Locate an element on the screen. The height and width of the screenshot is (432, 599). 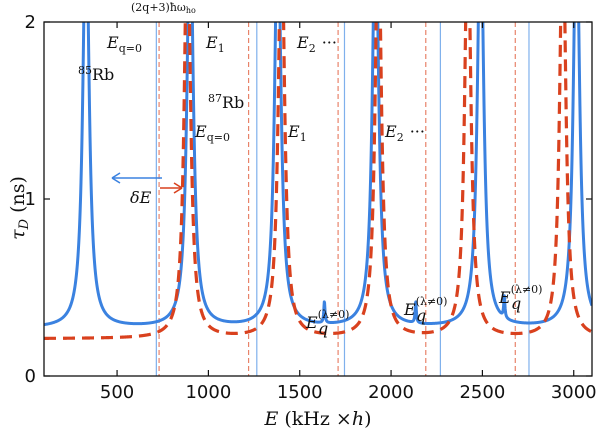
x-tick-label-5: 3000 is located at coordinates (574, 392).